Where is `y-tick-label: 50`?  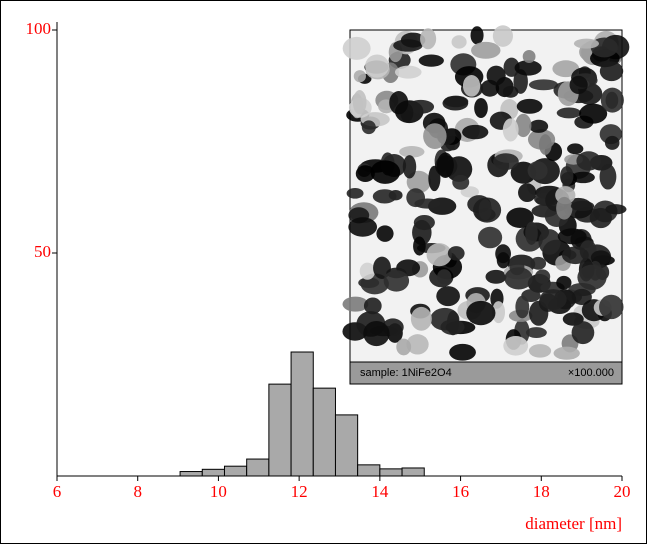
y-tick-label: 50 is located at coordinates (42, 251).